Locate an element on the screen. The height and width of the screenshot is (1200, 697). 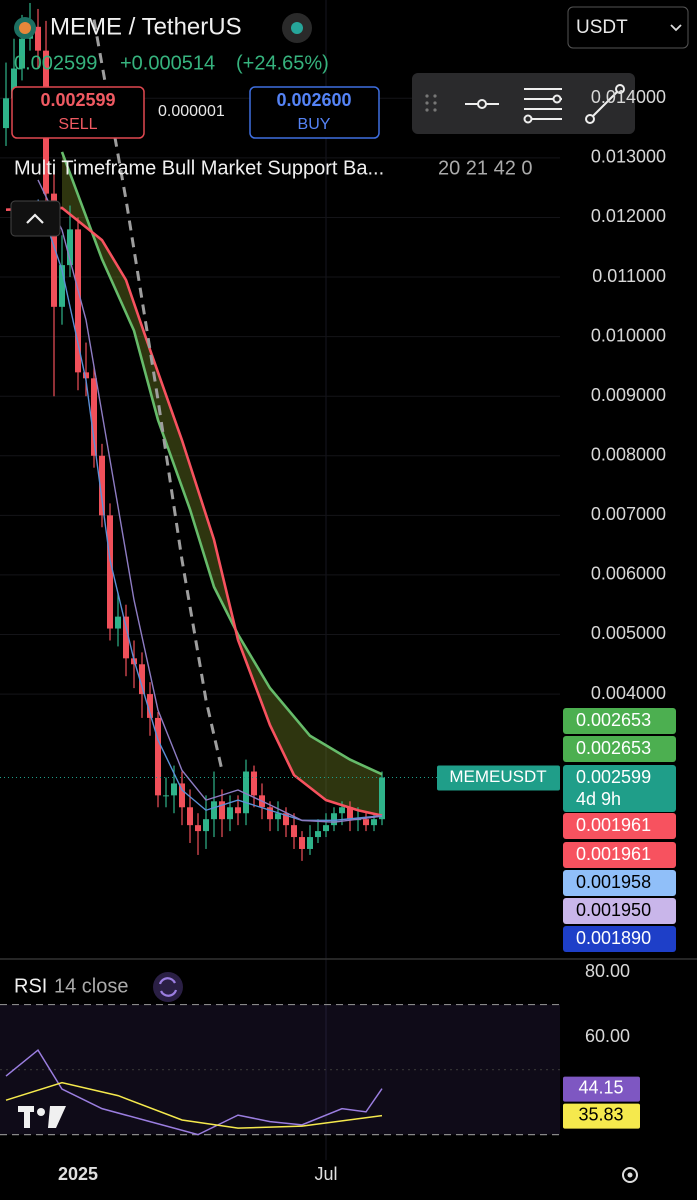
x-tick-label: 2025 is located at coordinates (78, 1174).